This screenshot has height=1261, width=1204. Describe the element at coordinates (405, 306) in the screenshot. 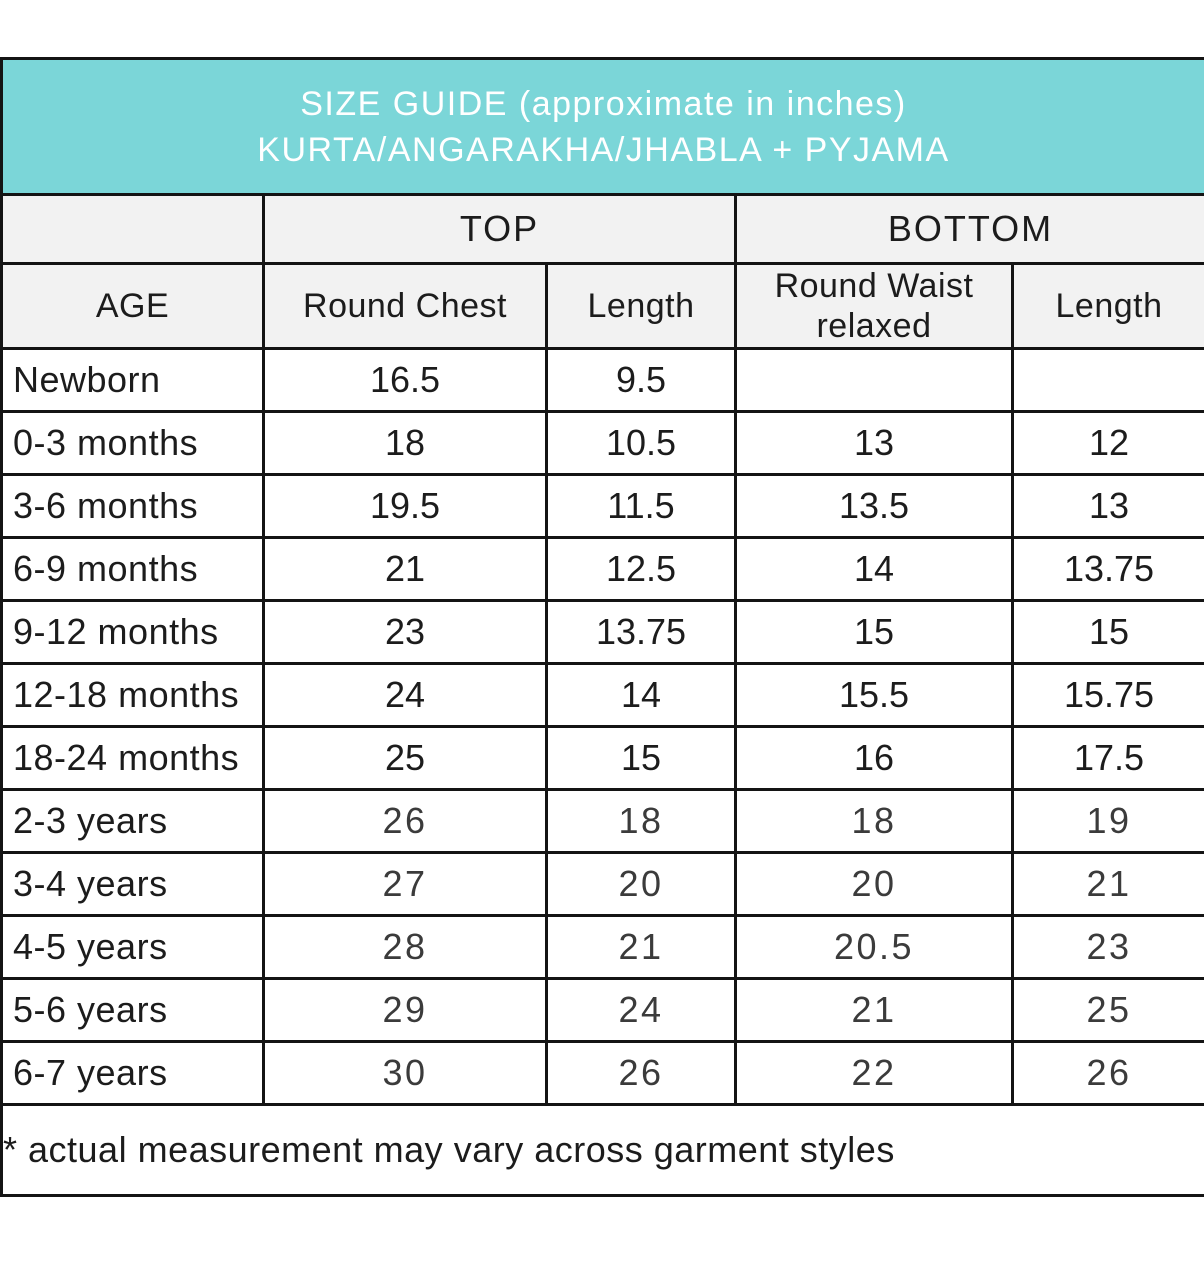

I see `column-header-round-chest: Round Chest` at that location.